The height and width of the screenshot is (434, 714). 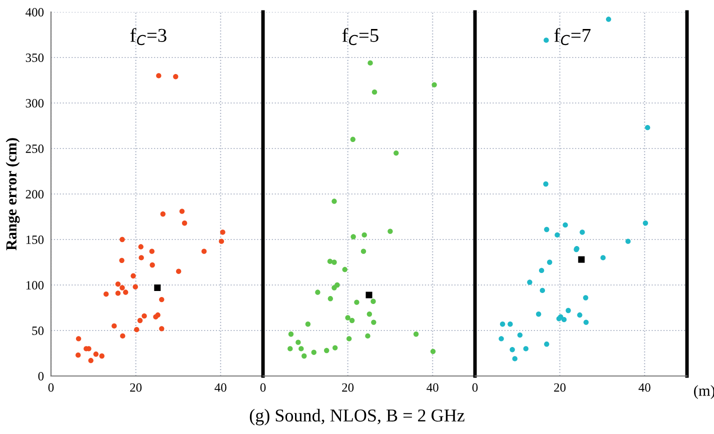 What do you see at coordinates (35, 148) in the screenshot?
I see `y-tick-label: 250` at bounding box center [35, 148].